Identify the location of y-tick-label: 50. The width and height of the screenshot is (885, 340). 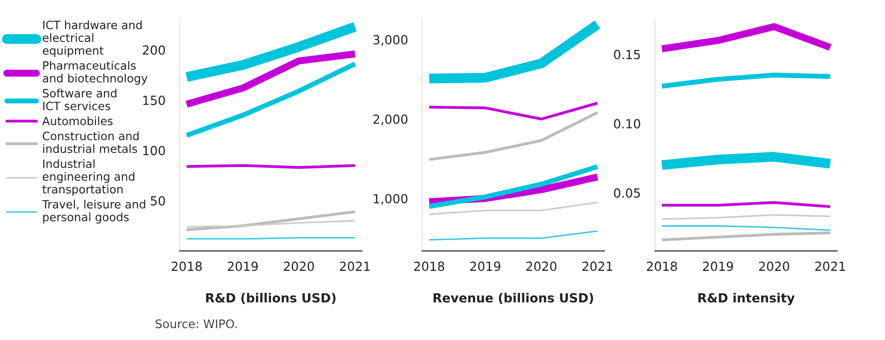
(157, 201).